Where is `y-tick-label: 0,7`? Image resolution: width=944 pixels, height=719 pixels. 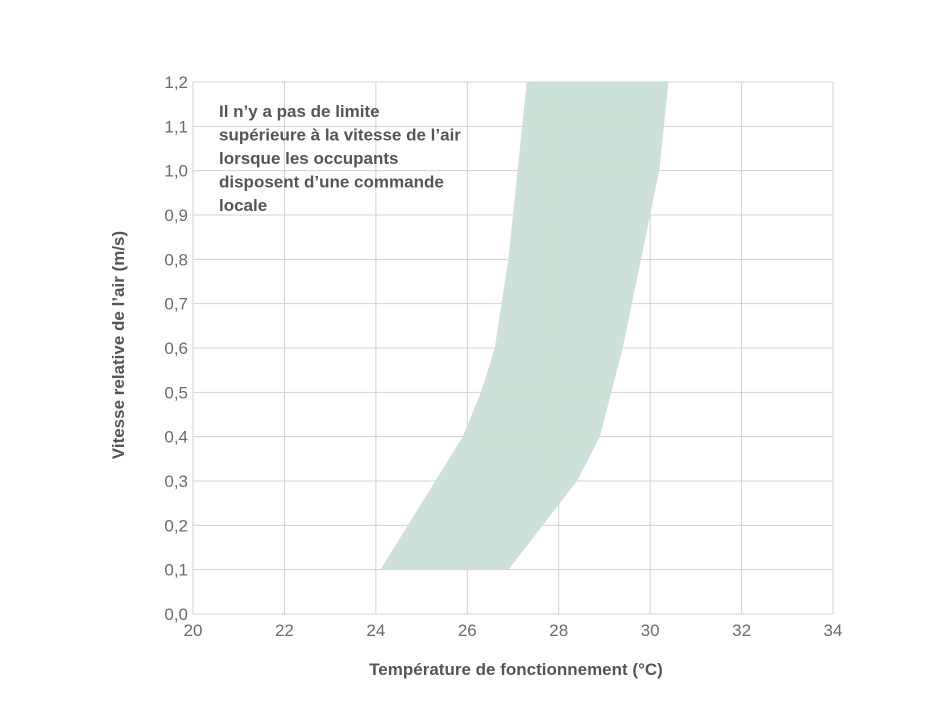
y-tick-label: 0,7 is located at coordinates (176, 304).